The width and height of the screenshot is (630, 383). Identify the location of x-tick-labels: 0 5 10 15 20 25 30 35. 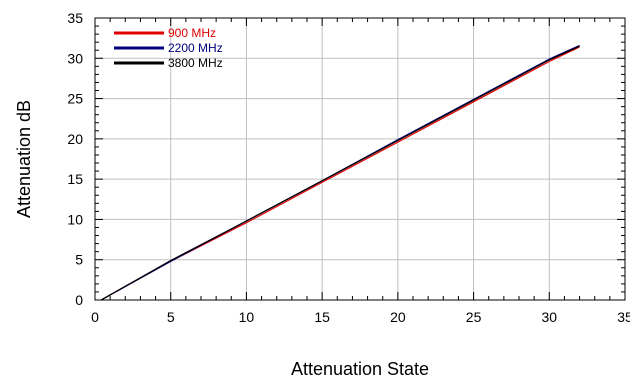
(360, 317).